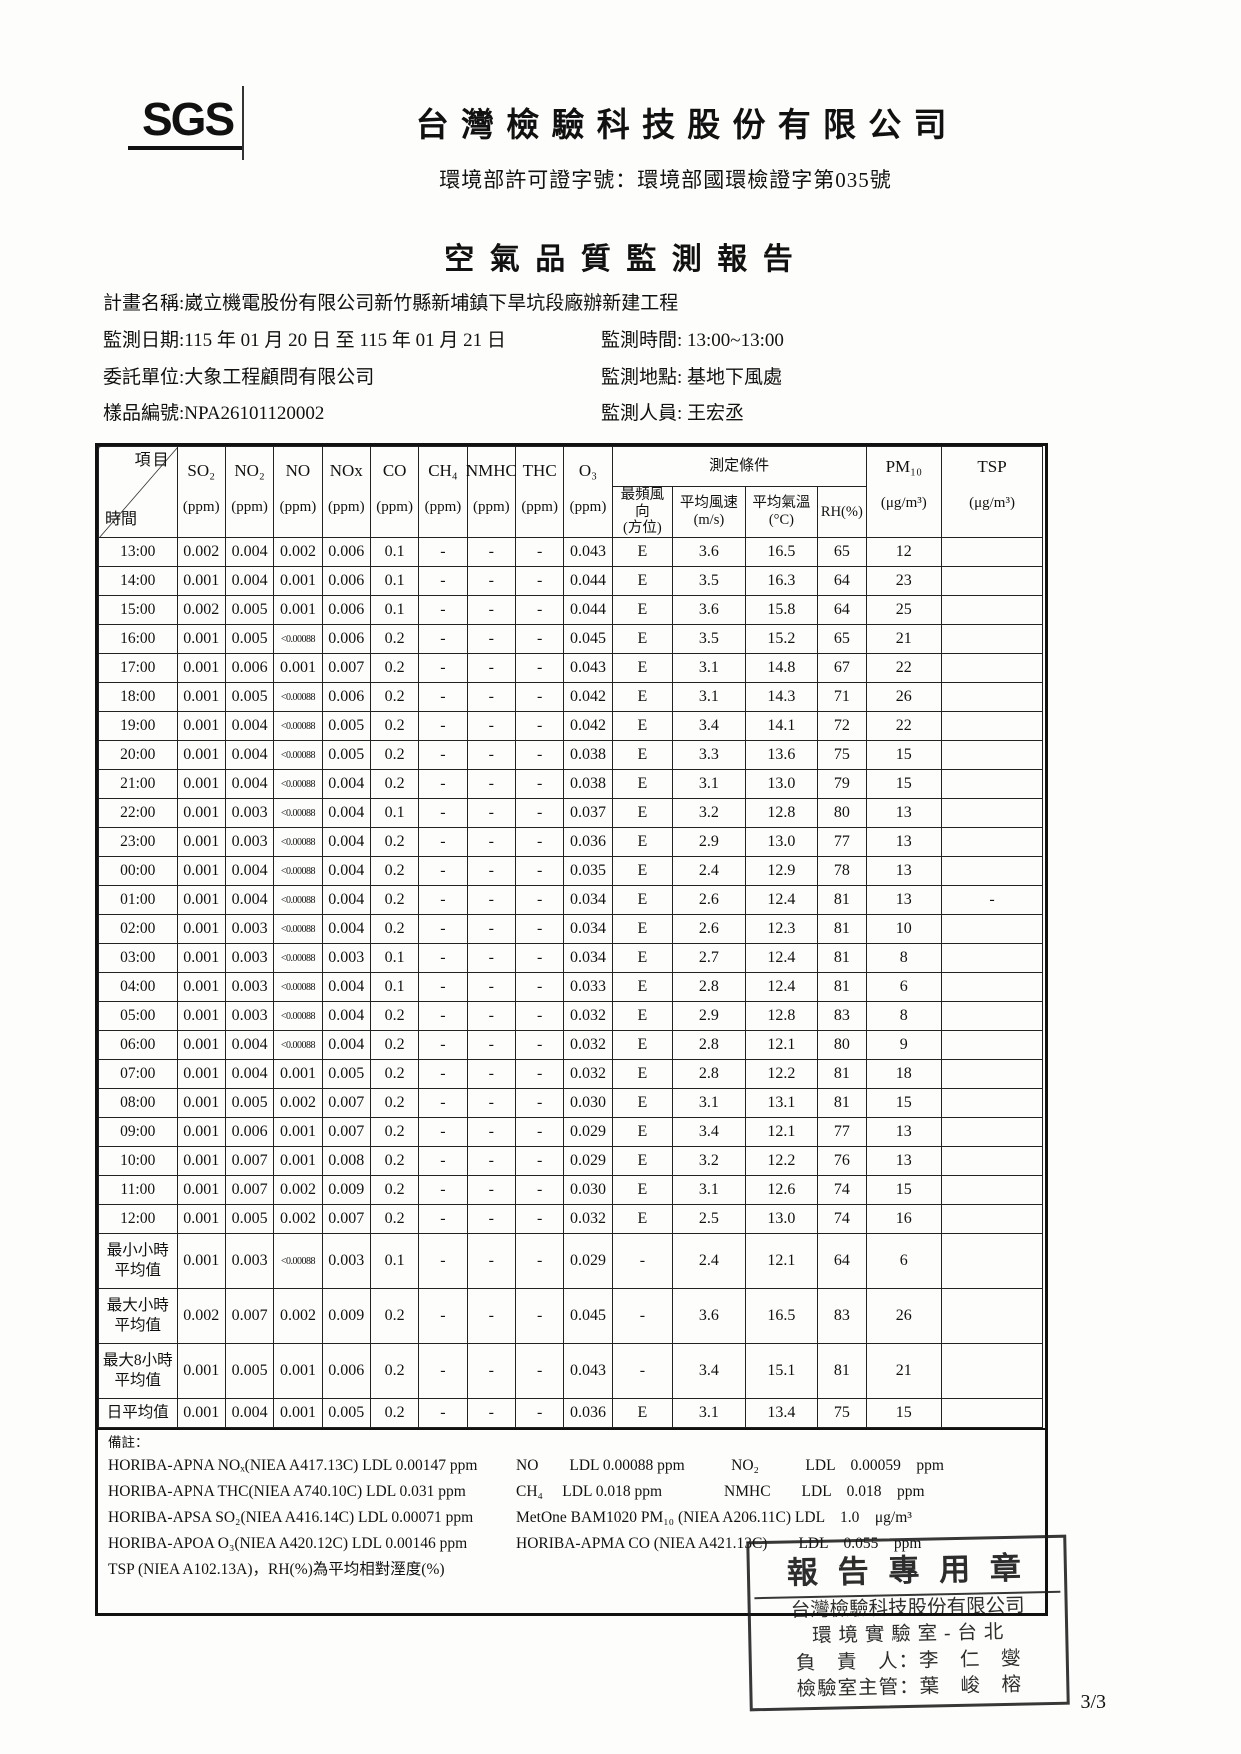 This screenshot has width=1241, height=1754. What do you see at coordinates (539, 492) in the screenshot?
I see `col-header-thc: THC (ppm)` at bounding box center [539, 492].